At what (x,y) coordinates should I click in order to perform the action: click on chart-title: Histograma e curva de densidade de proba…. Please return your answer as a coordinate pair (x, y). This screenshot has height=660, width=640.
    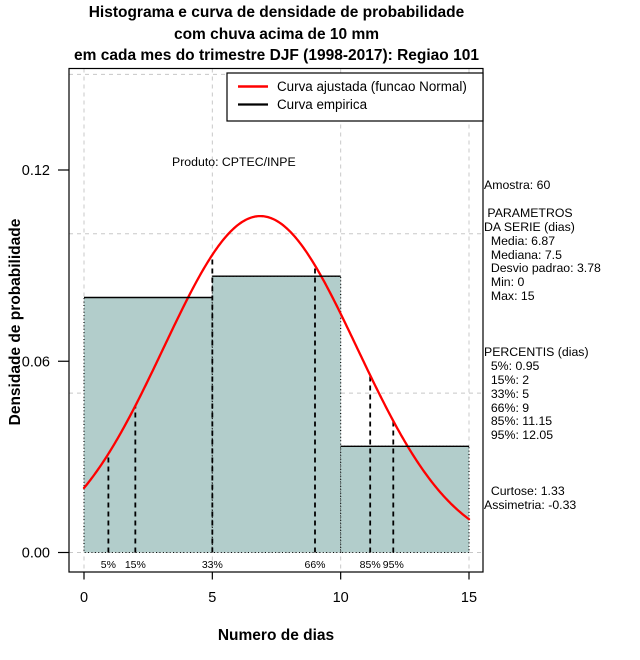
    Looking at the image, I should click on (276, 34).